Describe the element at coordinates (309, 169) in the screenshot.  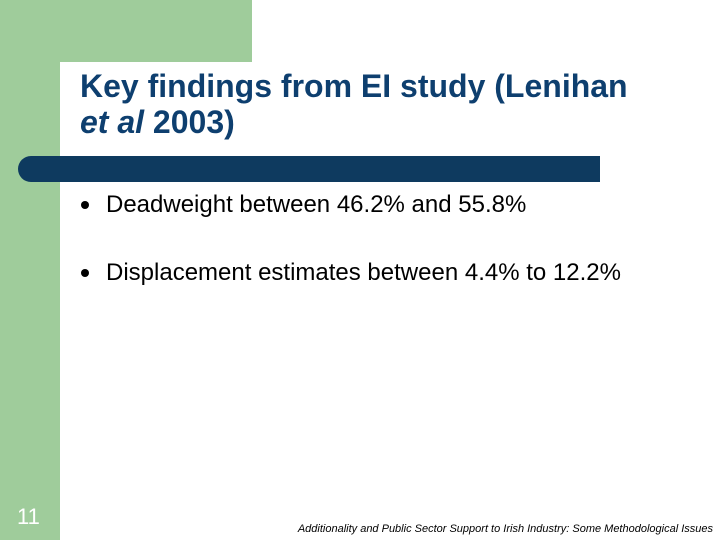
I see `title-divider-bar` at that location.